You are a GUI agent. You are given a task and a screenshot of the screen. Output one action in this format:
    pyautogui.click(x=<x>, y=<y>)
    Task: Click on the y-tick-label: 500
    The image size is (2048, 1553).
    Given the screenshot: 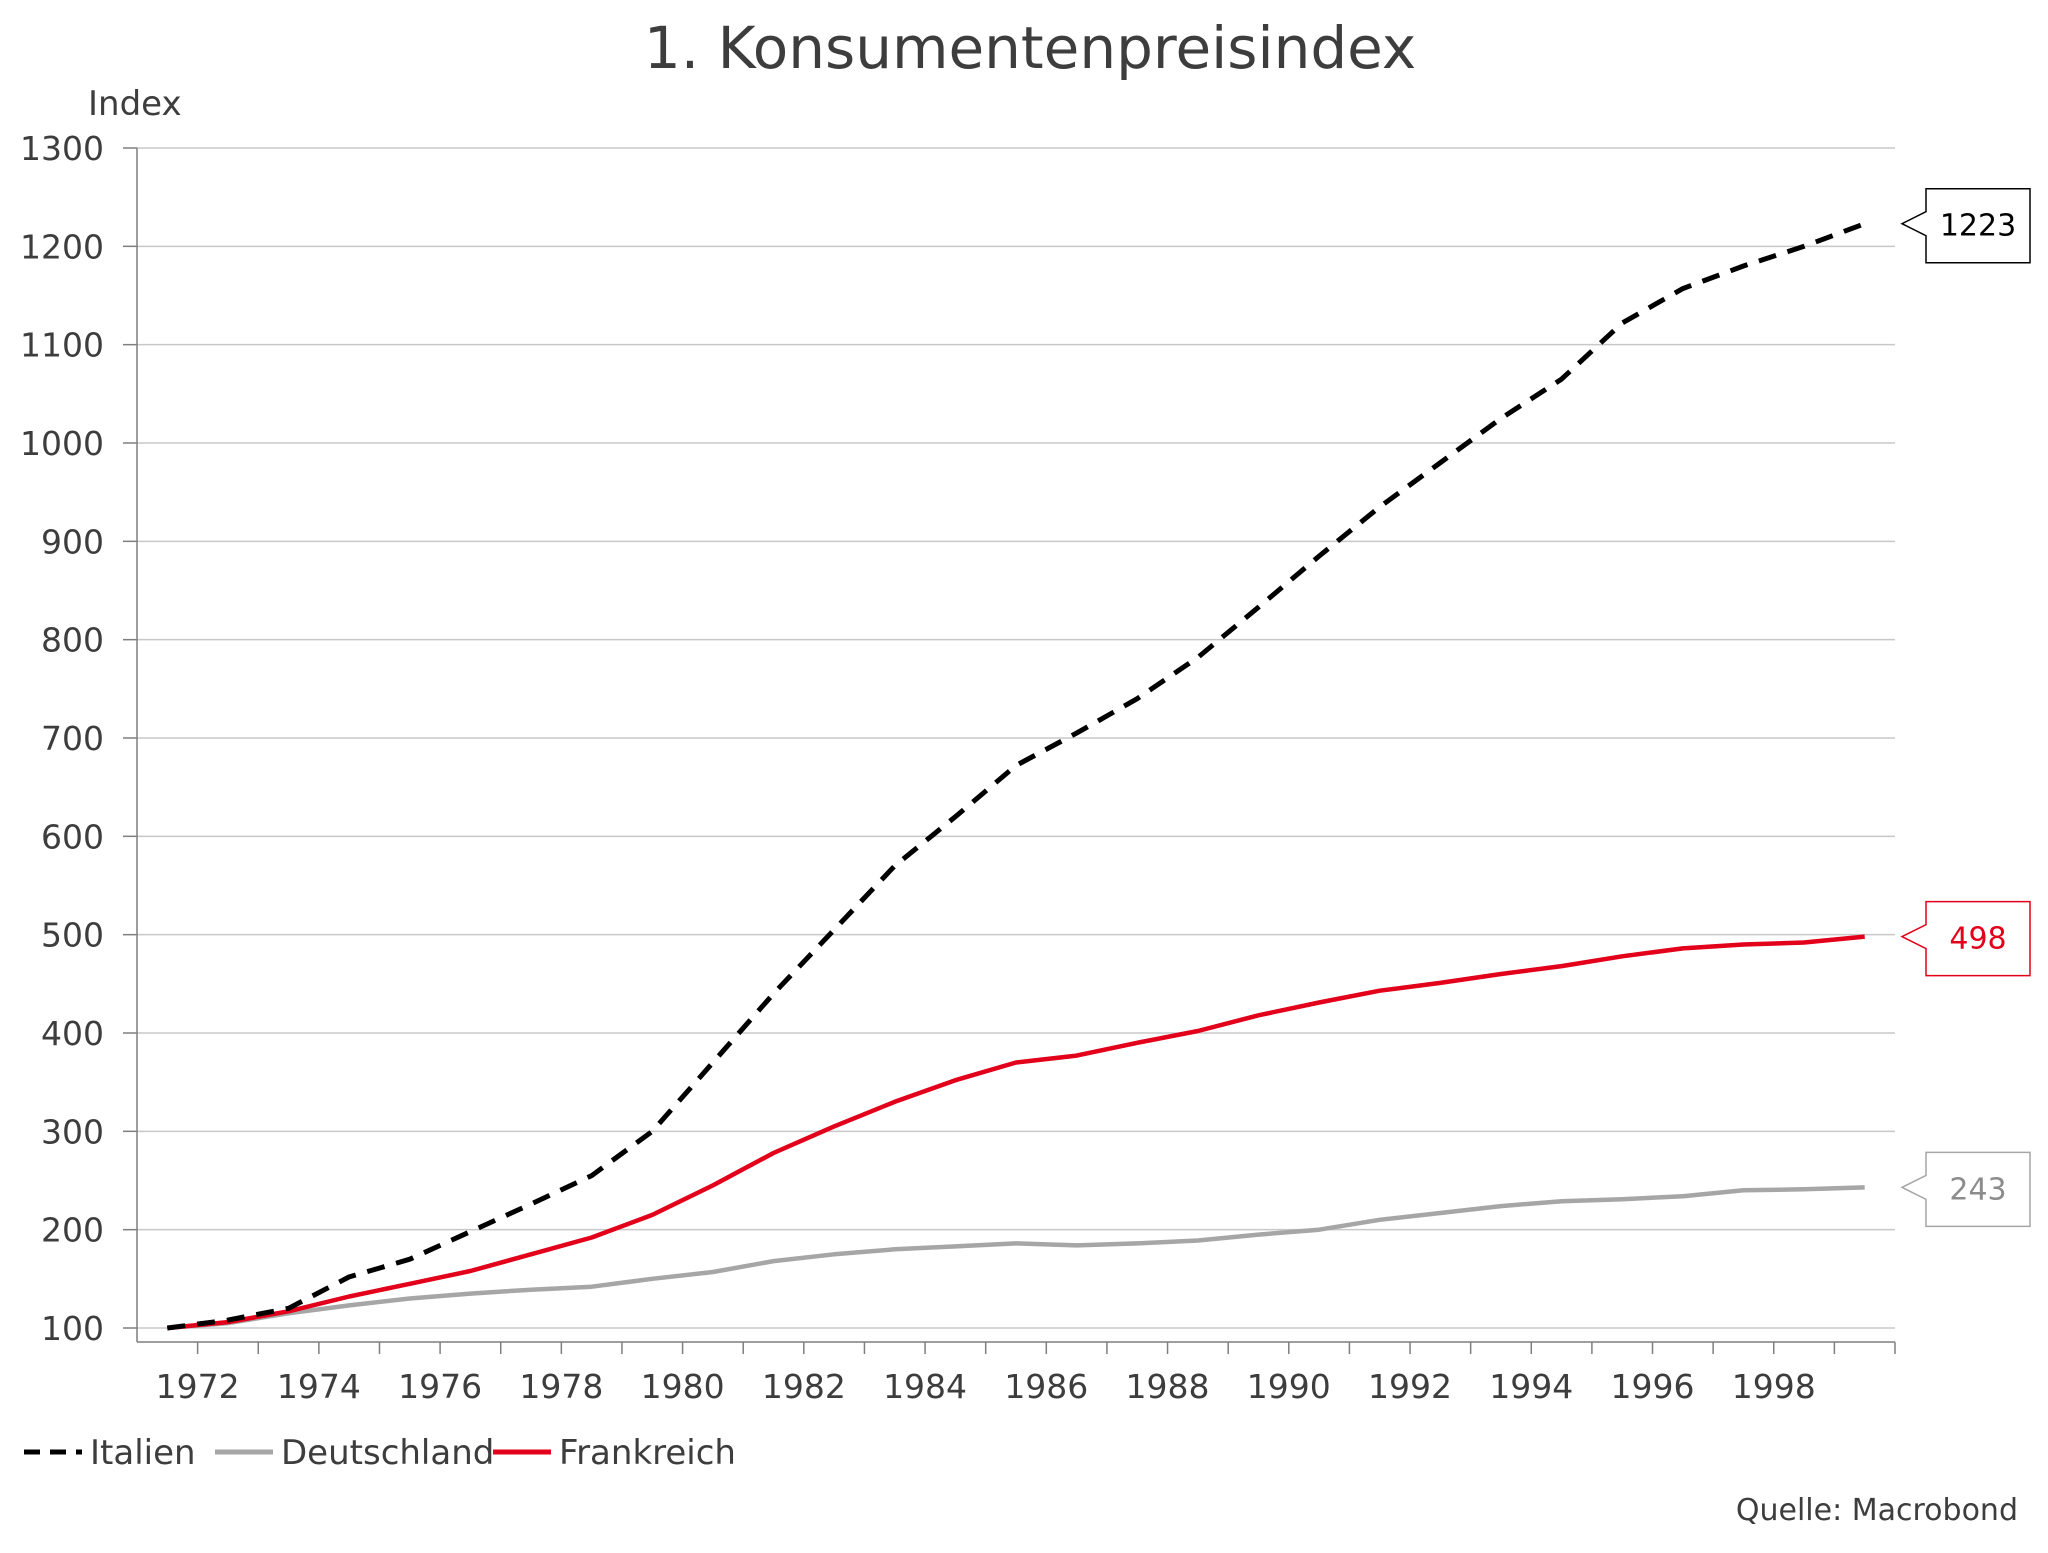 What is the action you would take?
    pyautogui.click(x=72, y=935)
    